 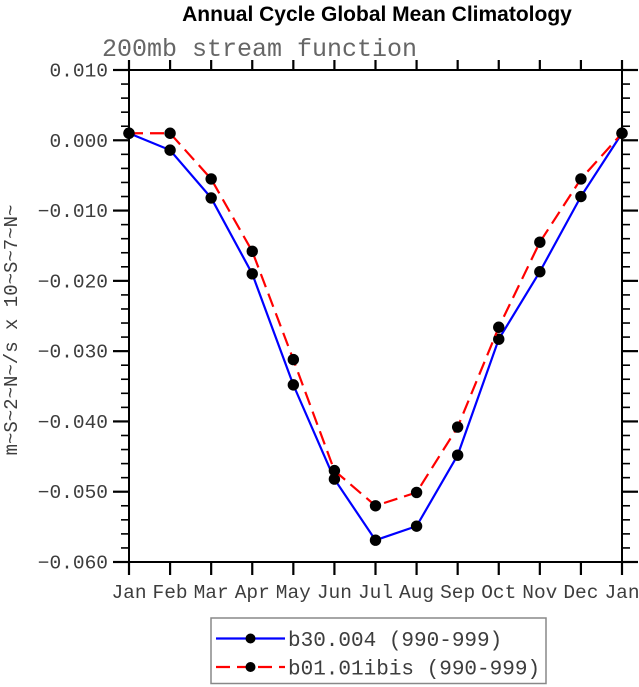 I want to click on x-tick-label: May, so click(x=293, y=593).